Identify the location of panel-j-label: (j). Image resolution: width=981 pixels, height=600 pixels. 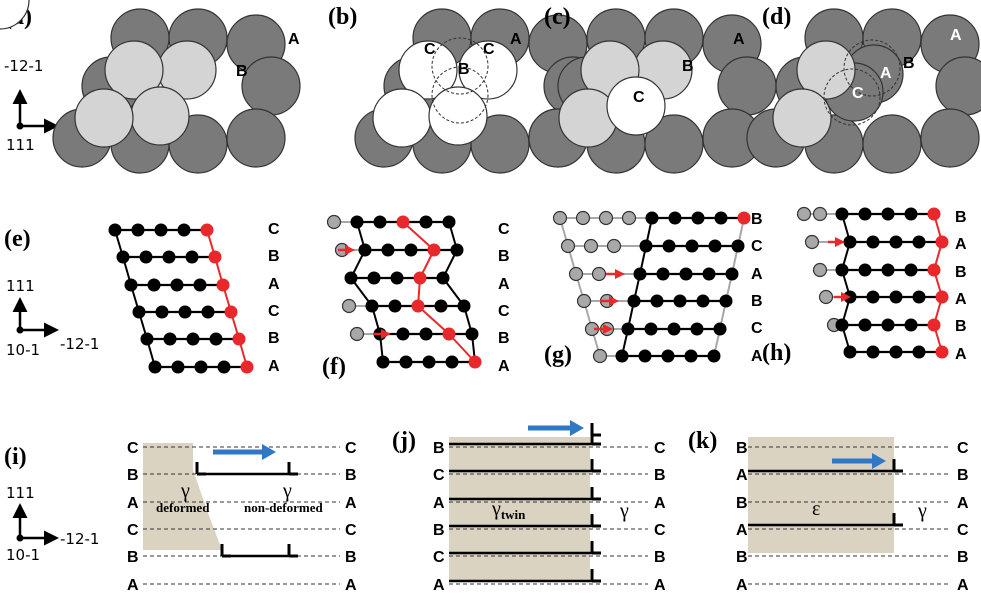
(404, 441).